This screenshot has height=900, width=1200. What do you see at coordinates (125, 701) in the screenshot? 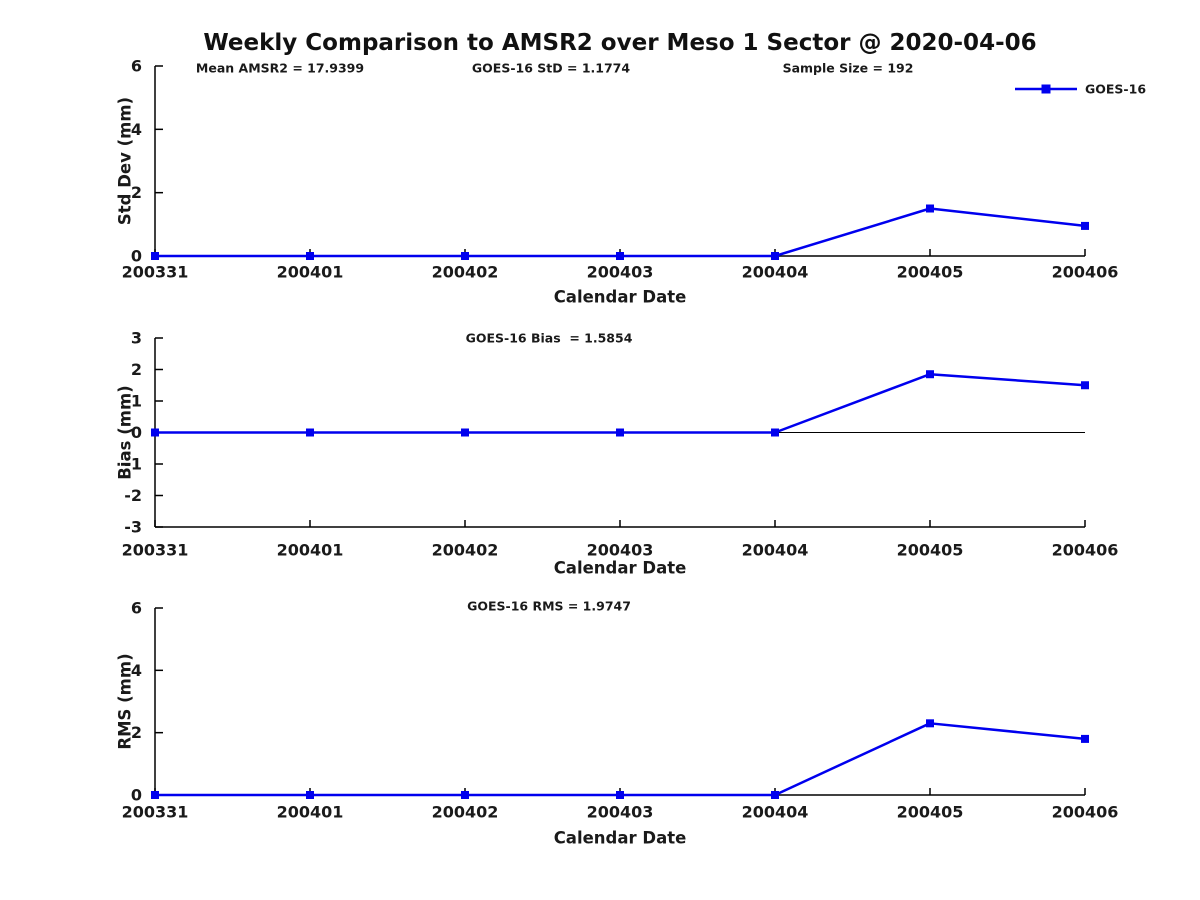
I see `y-axis-title: RMS (mm)` at bounding box center [125, 701].